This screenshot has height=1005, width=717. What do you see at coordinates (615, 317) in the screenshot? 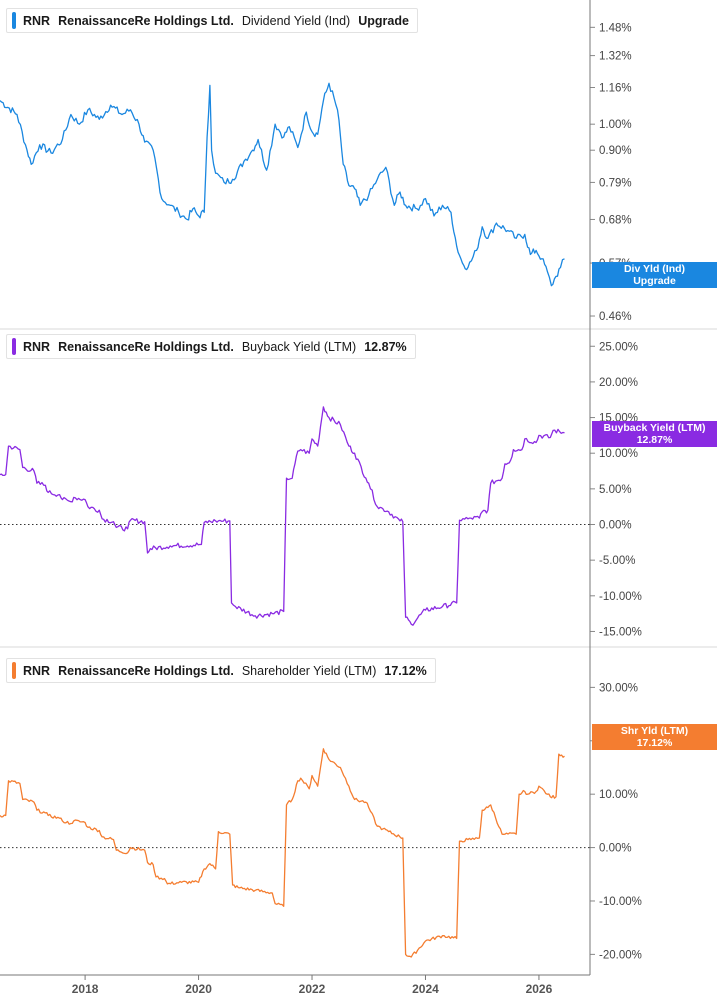
I see `y-tick-label: 0.46%` at bounding box center [615, 317].